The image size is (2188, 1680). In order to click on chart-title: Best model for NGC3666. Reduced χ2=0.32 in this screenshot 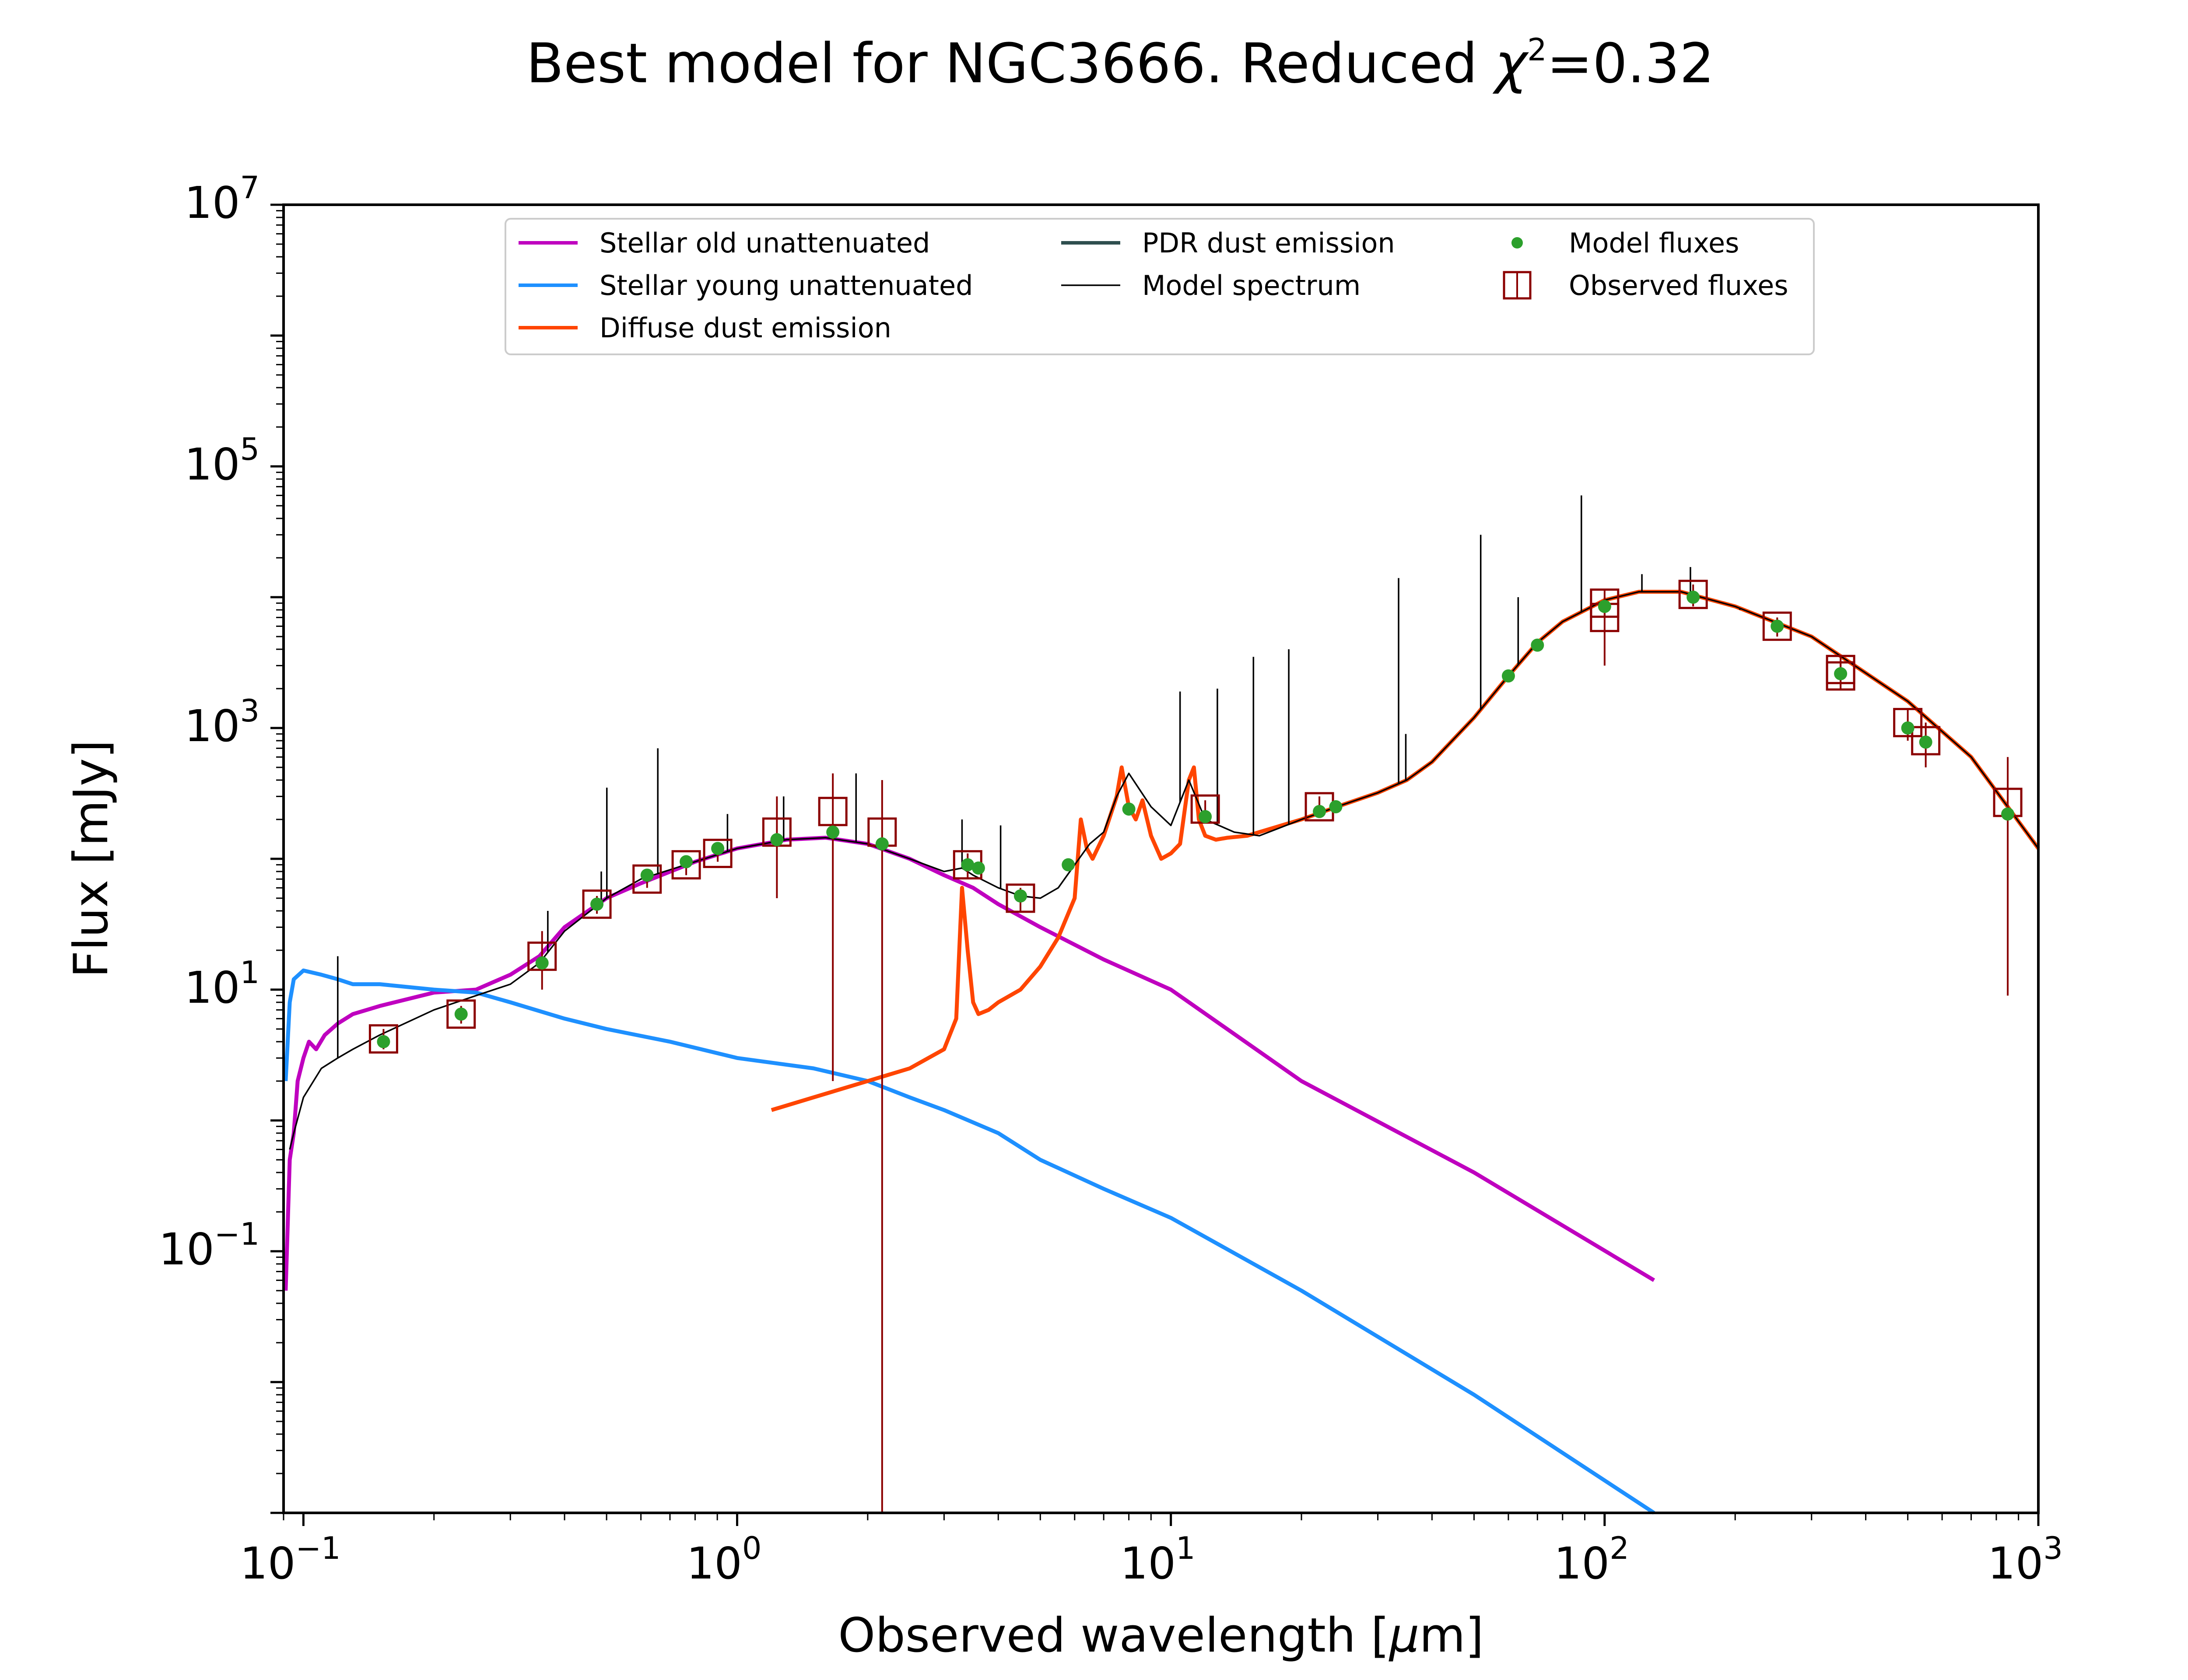, I will do `click(1120, 63)`.